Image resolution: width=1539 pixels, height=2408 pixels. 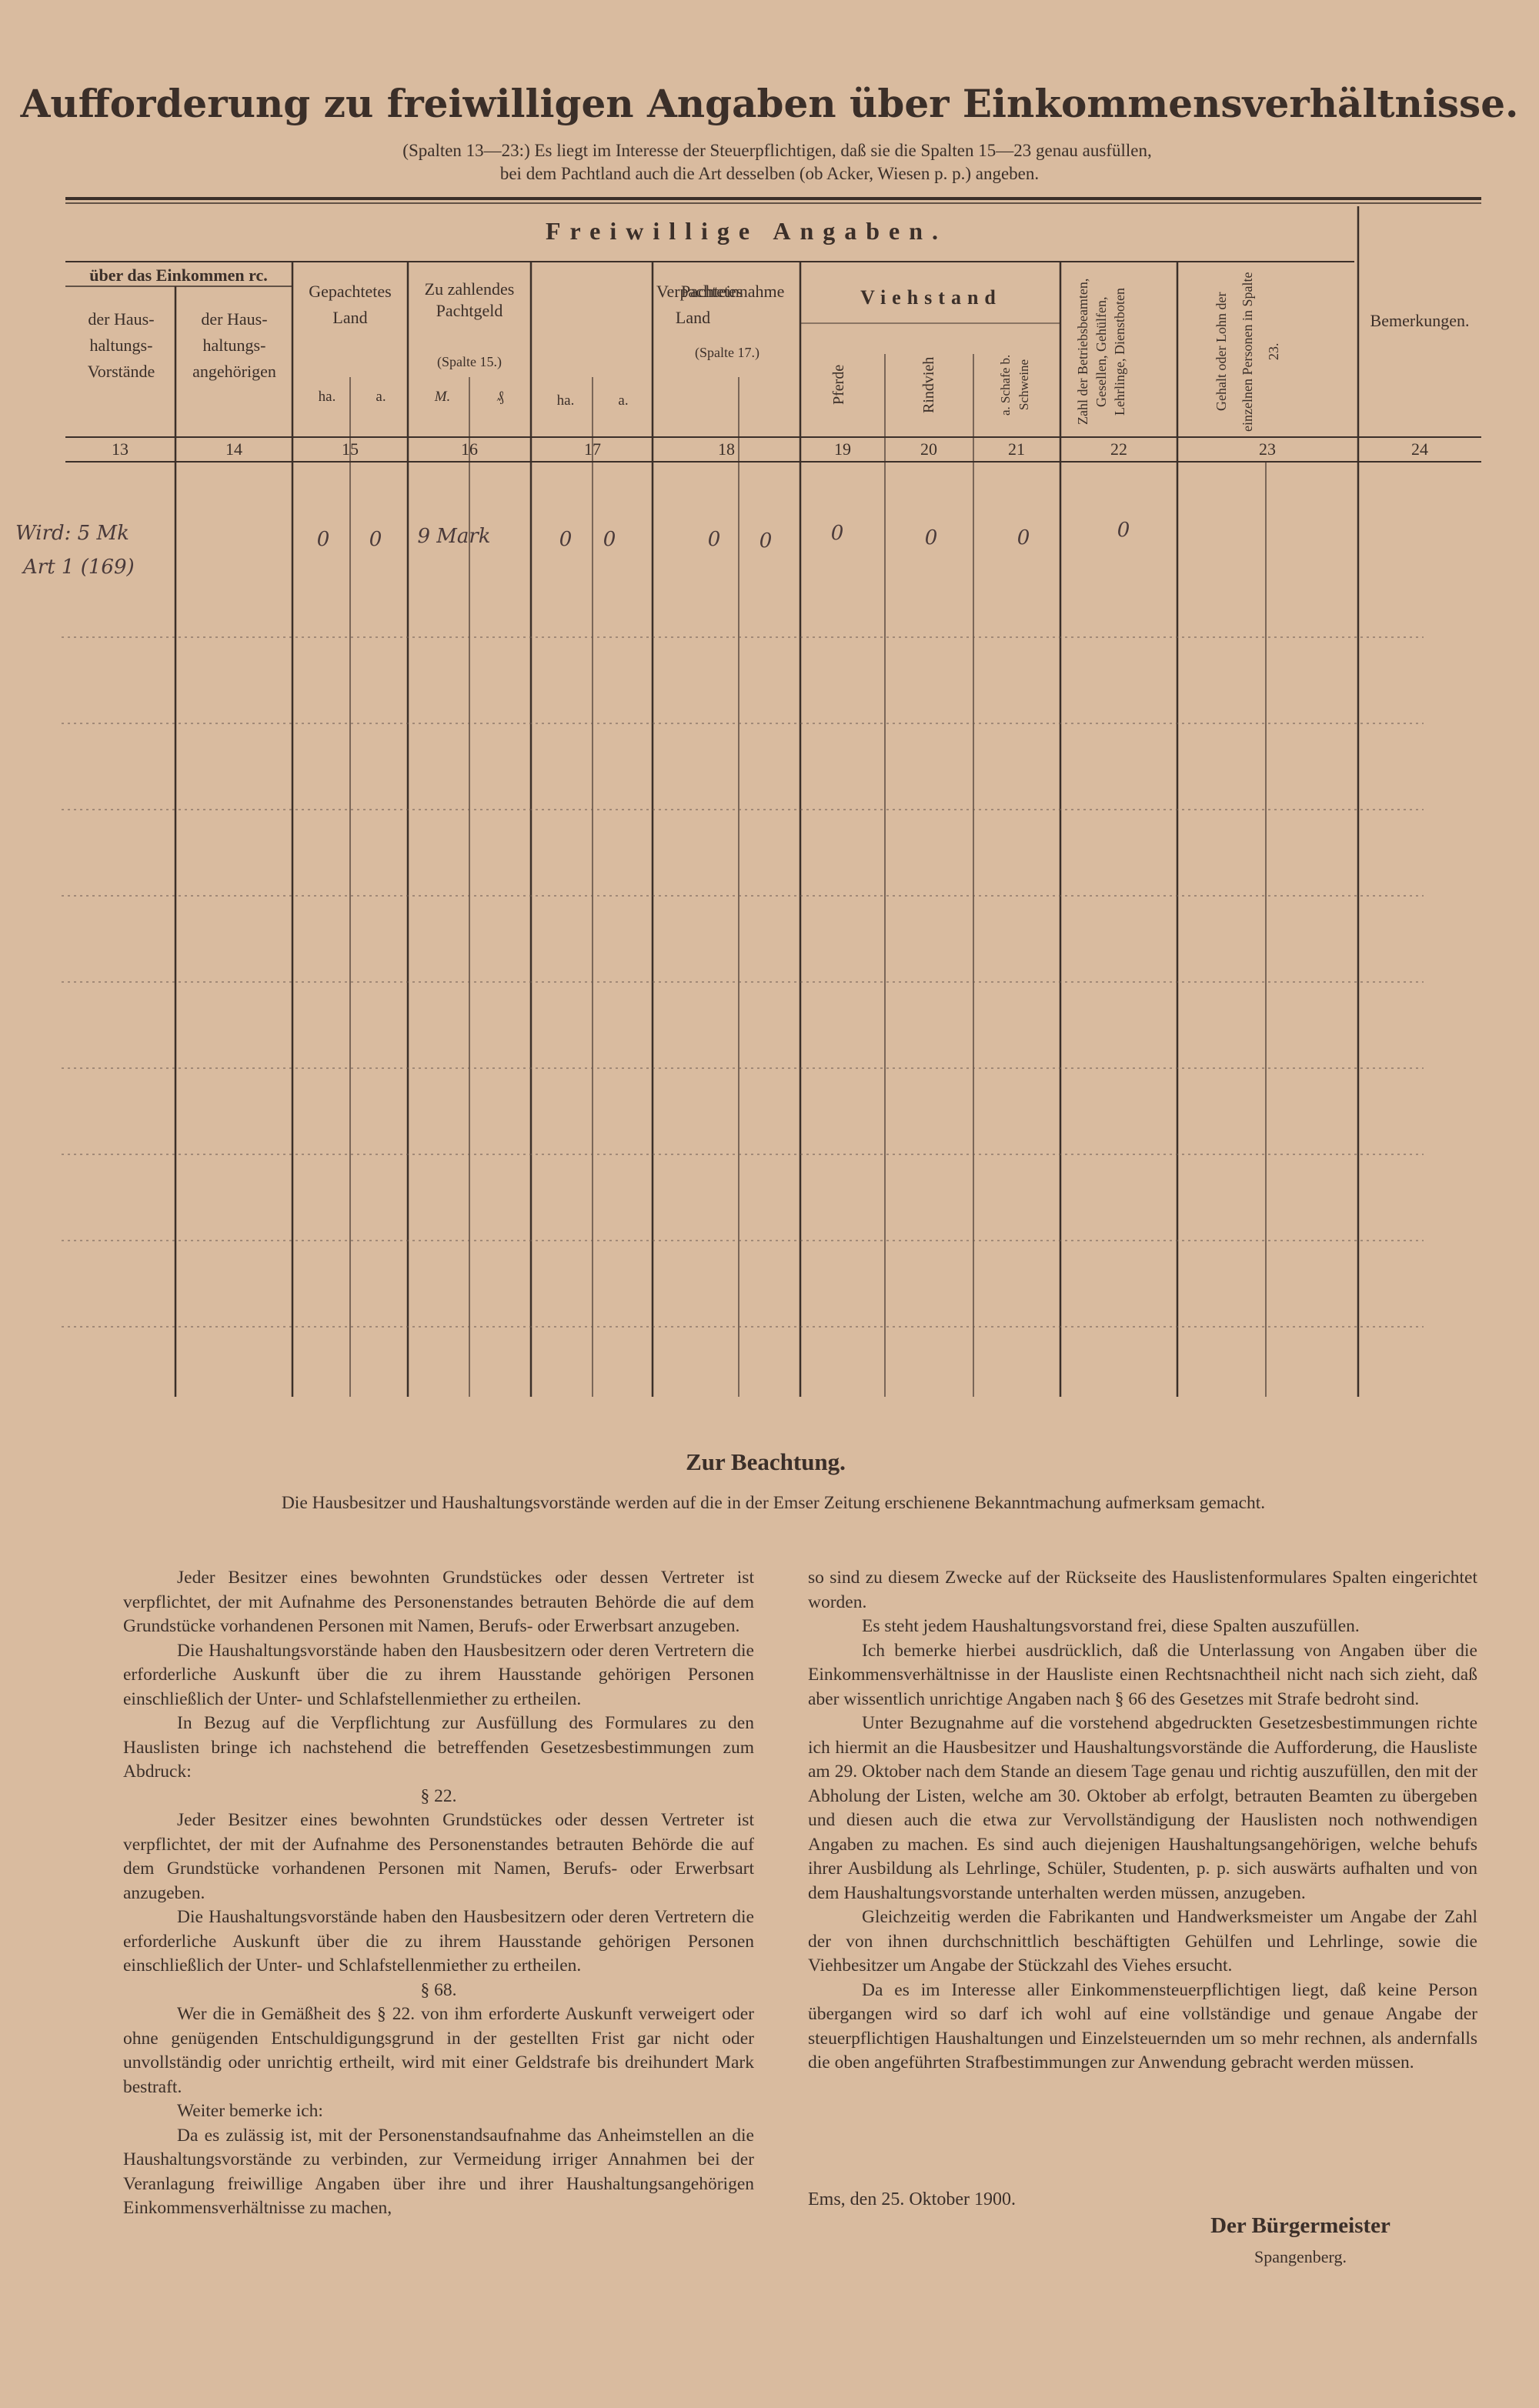 I want to click on col-number: 21, so click(x=1016, y=449).